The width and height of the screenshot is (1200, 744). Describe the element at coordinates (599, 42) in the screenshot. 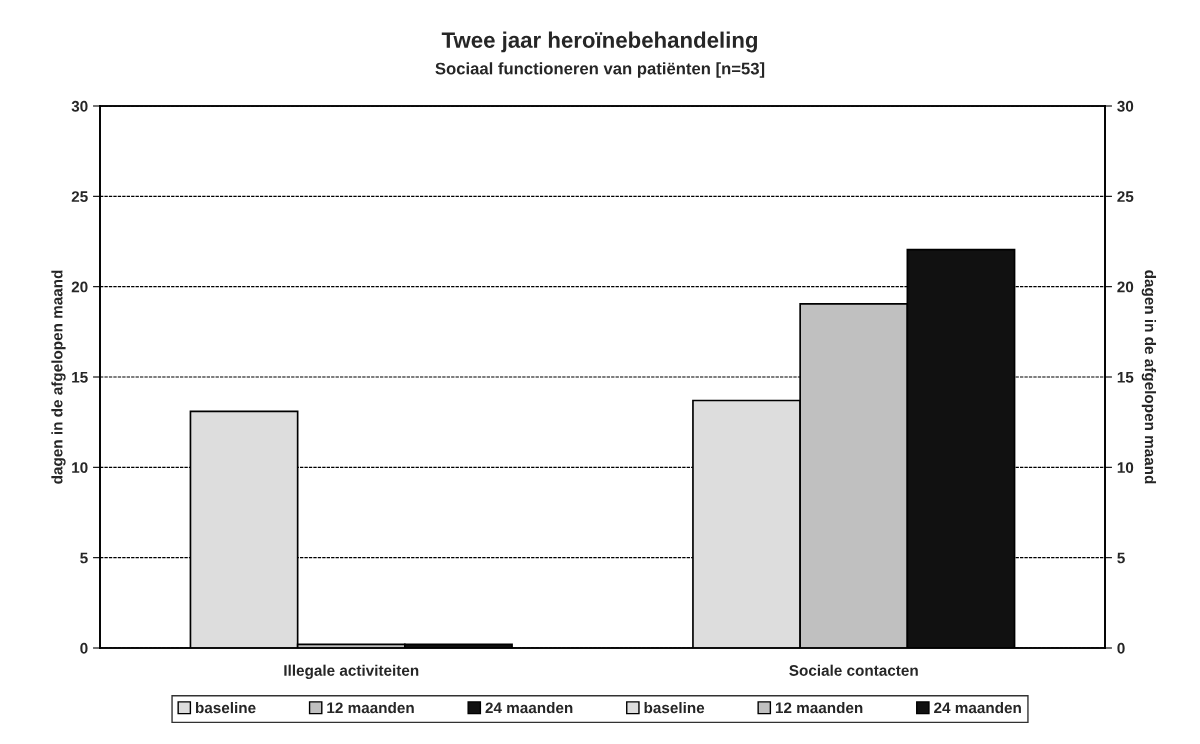

I see `chart-title: Twee jaar heroïnebehandeling` at that location.